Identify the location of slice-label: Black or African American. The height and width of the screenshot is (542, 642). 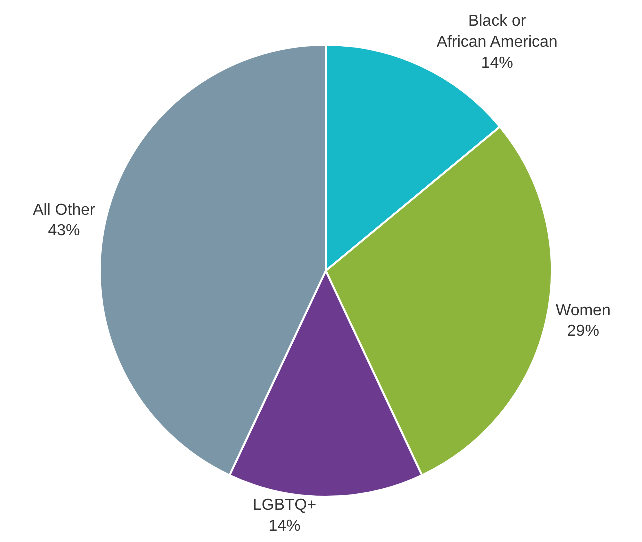
(497, 32).